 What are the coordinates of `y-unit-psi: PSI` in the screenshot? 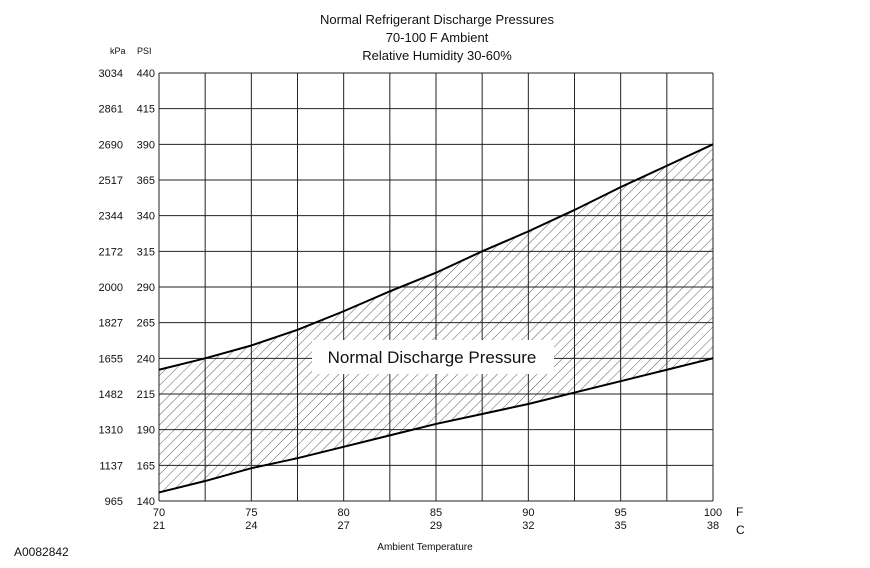 It's located at (144, 51).